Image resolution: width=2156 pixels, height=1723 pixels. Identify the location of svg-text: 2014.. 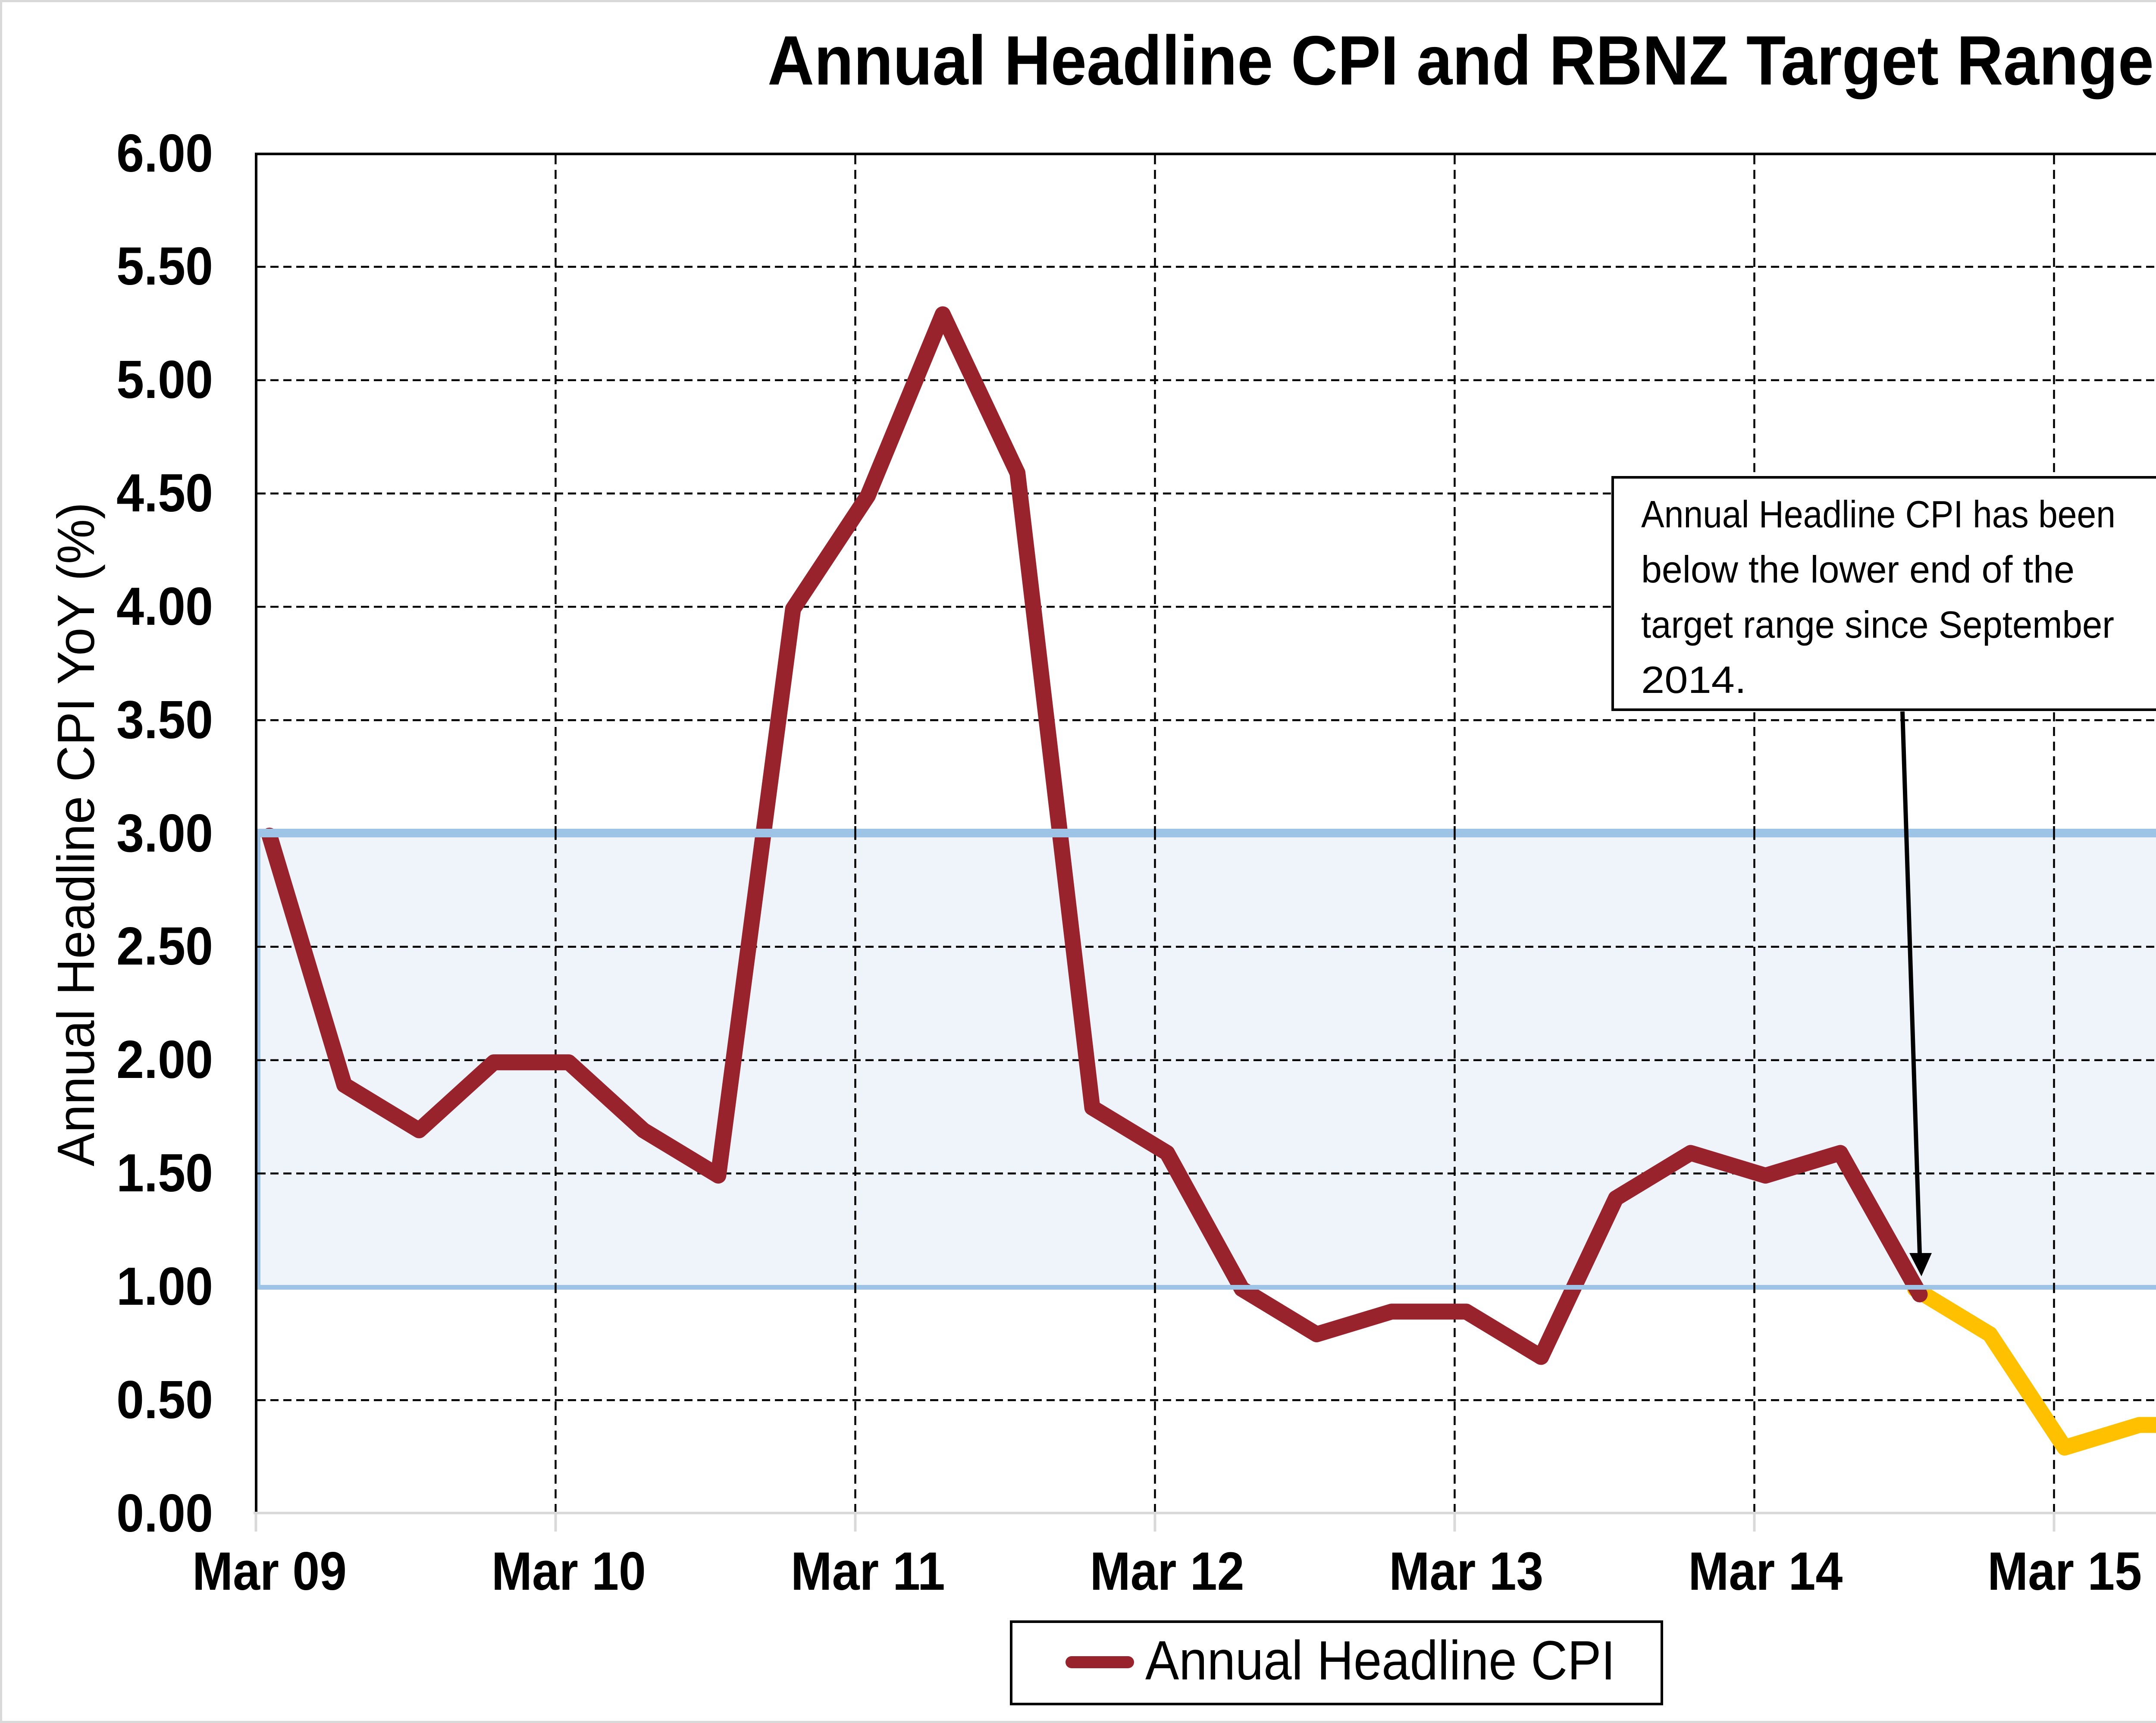
(1693, 679).